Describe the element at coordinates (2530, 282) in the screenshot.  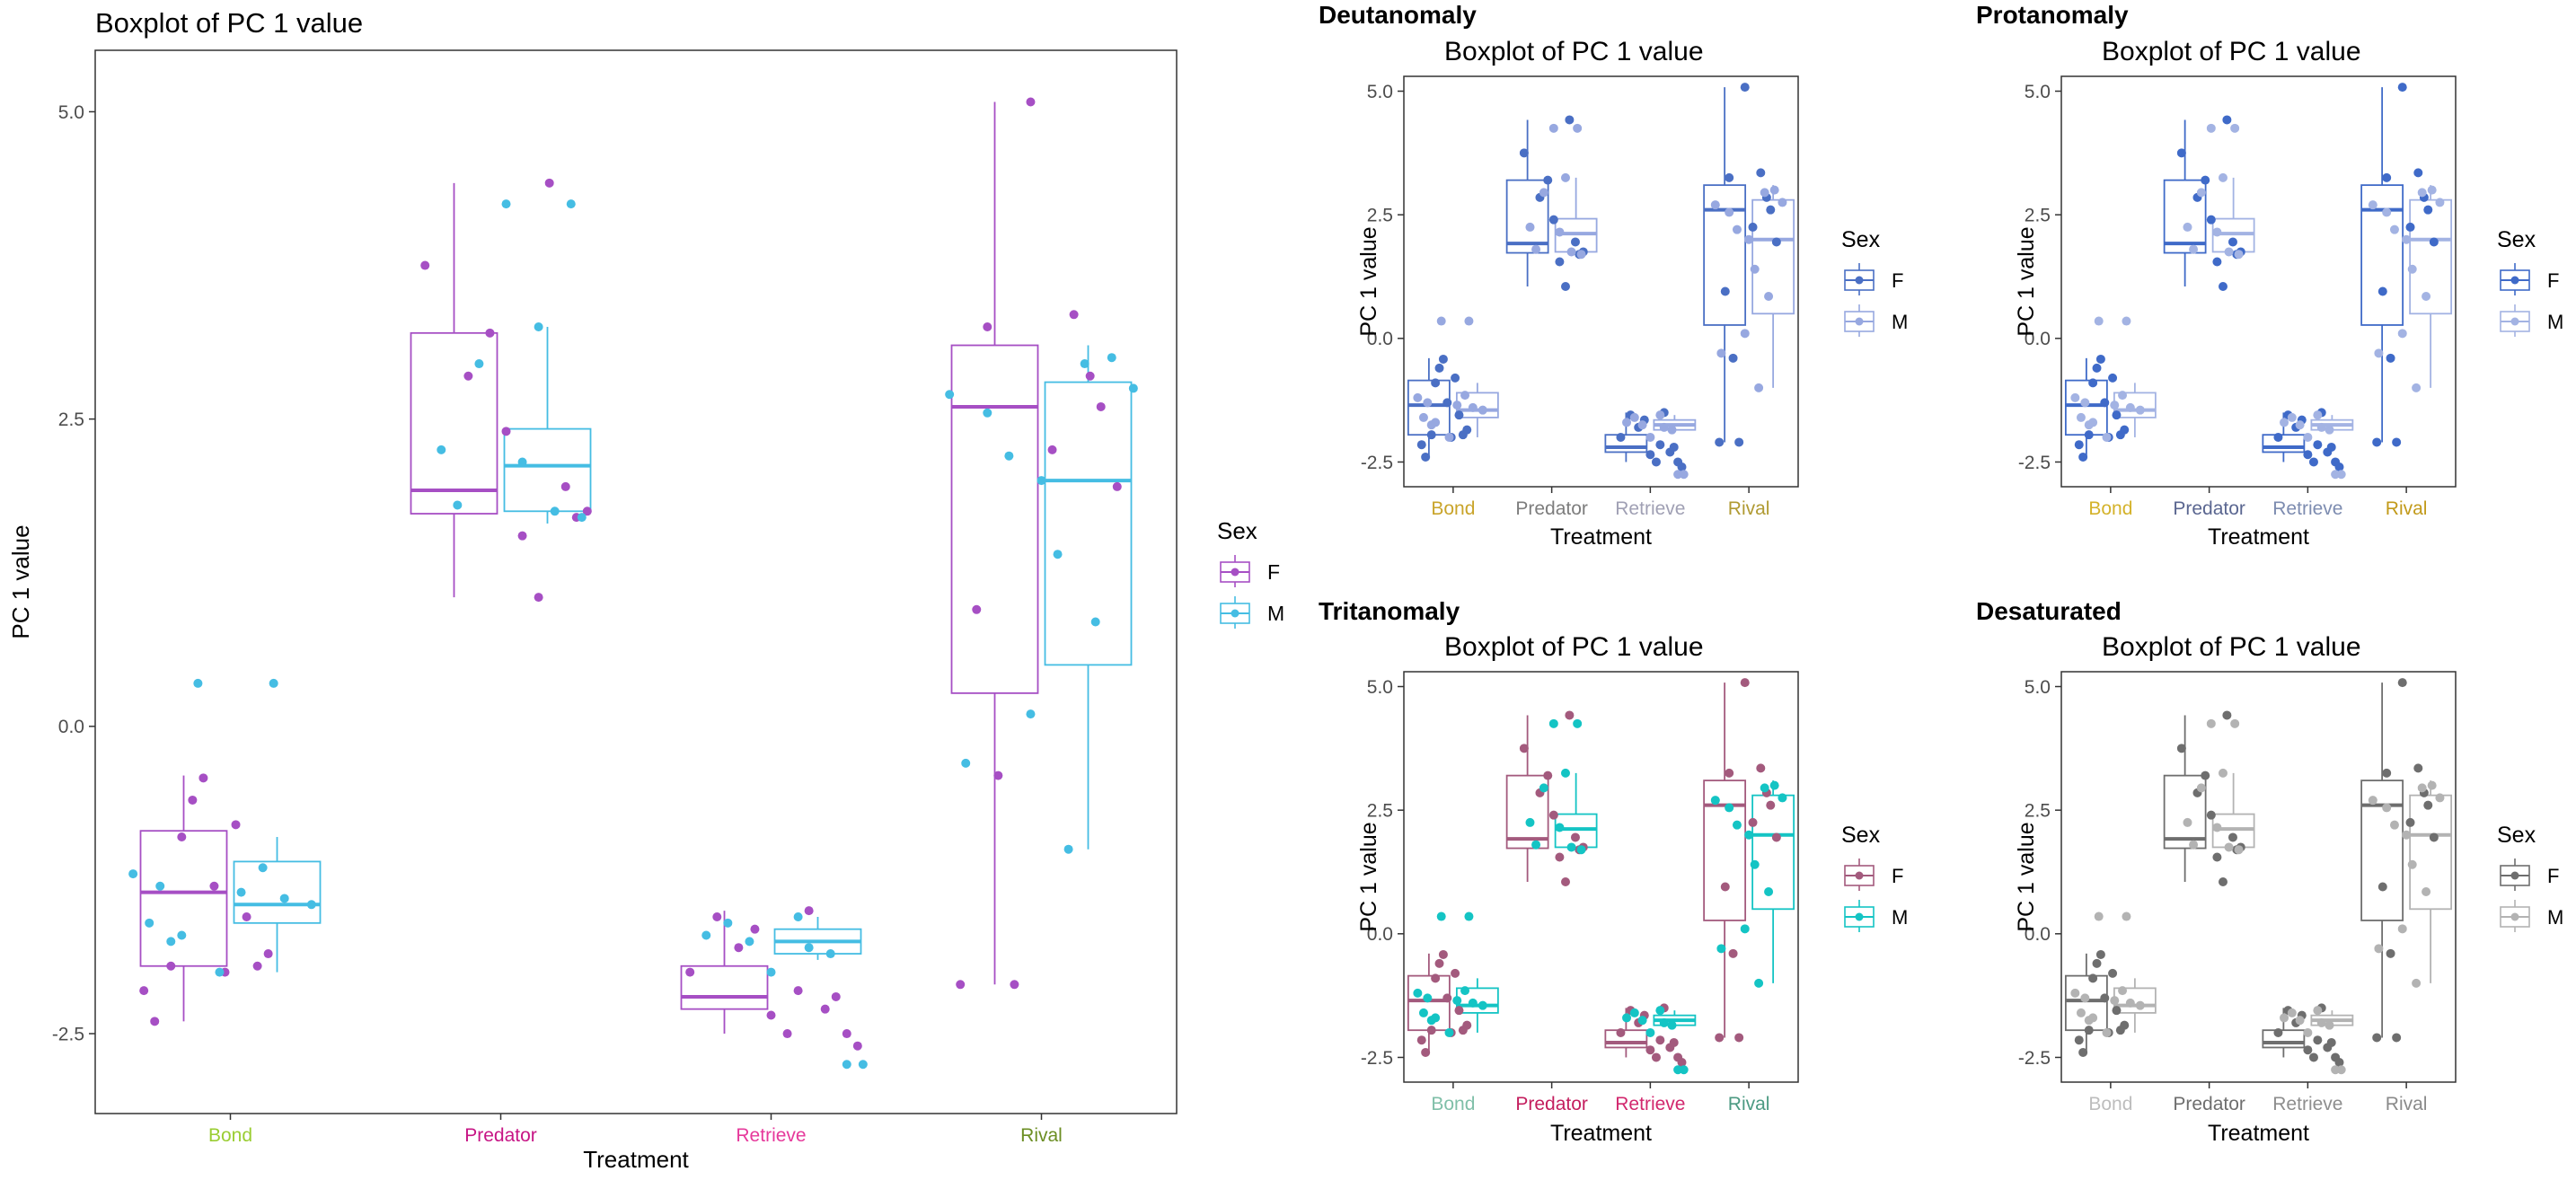
I see `legend: Sex FM` at that location.